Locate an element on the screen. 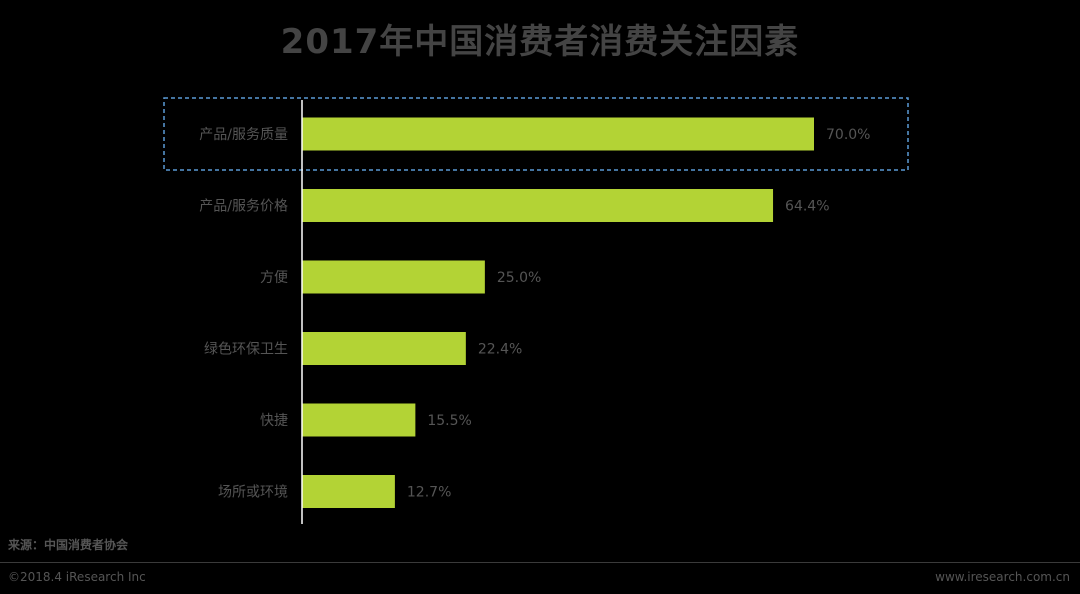 The height and width of the screenshot is (594, 1080). footer-divider is located at coordinates (540, 562).